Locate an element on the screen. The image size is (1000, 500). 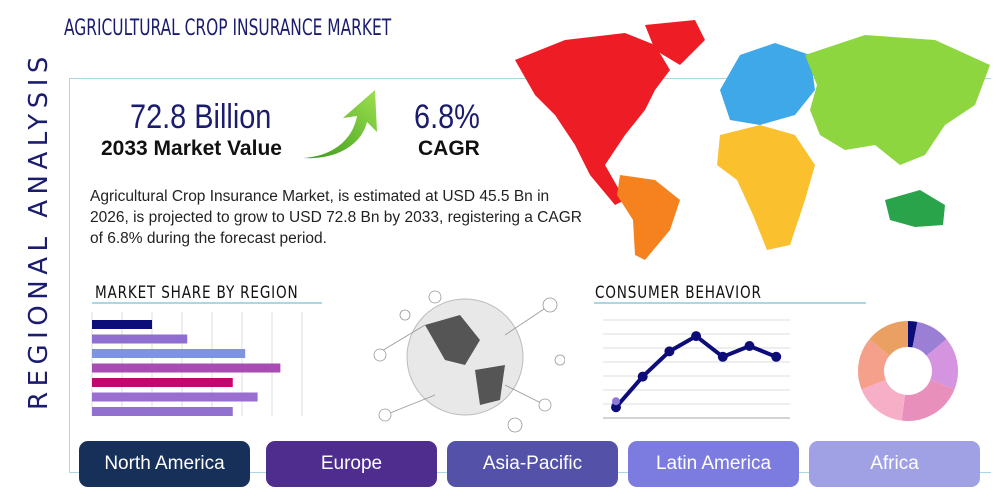
region-button-africa: Africa is located at coordinates (894, 464).